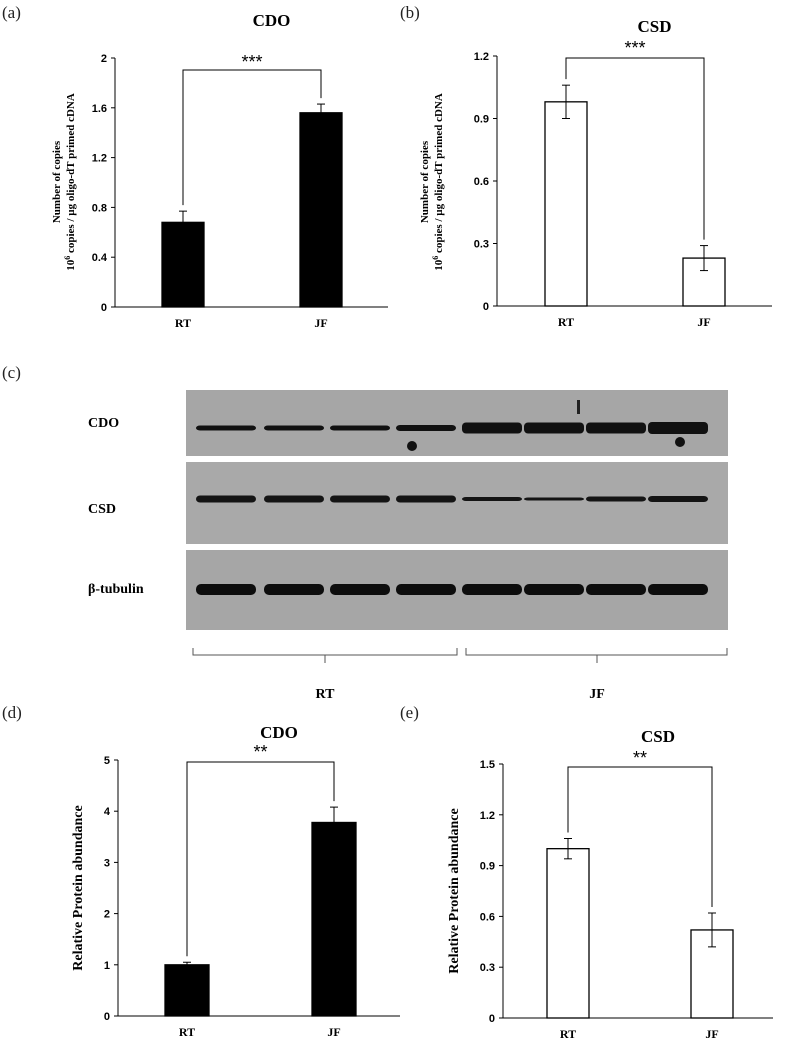 This screenshot has height=1041, width=787. What do you see at coordinates (107, 966) in the screenshot?
I see `chart-d-ytick-label: 1` at bounding box center [107, 966].